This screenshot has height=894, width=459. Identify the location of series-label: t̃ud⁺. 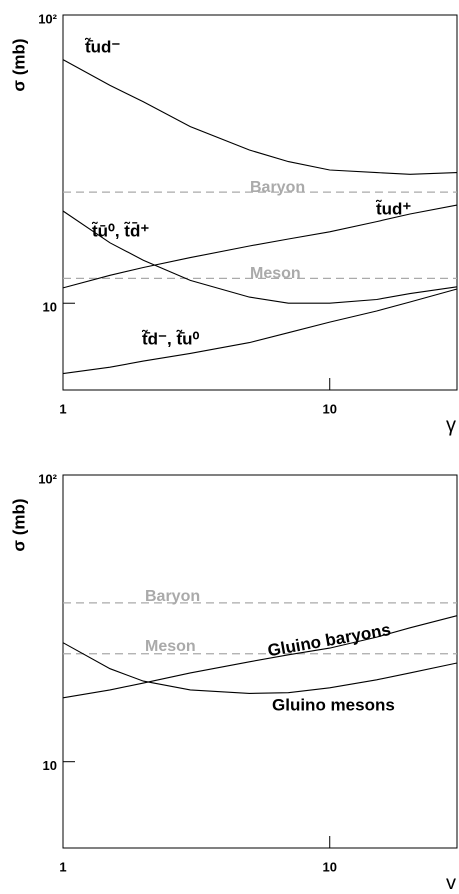
(394, 208).